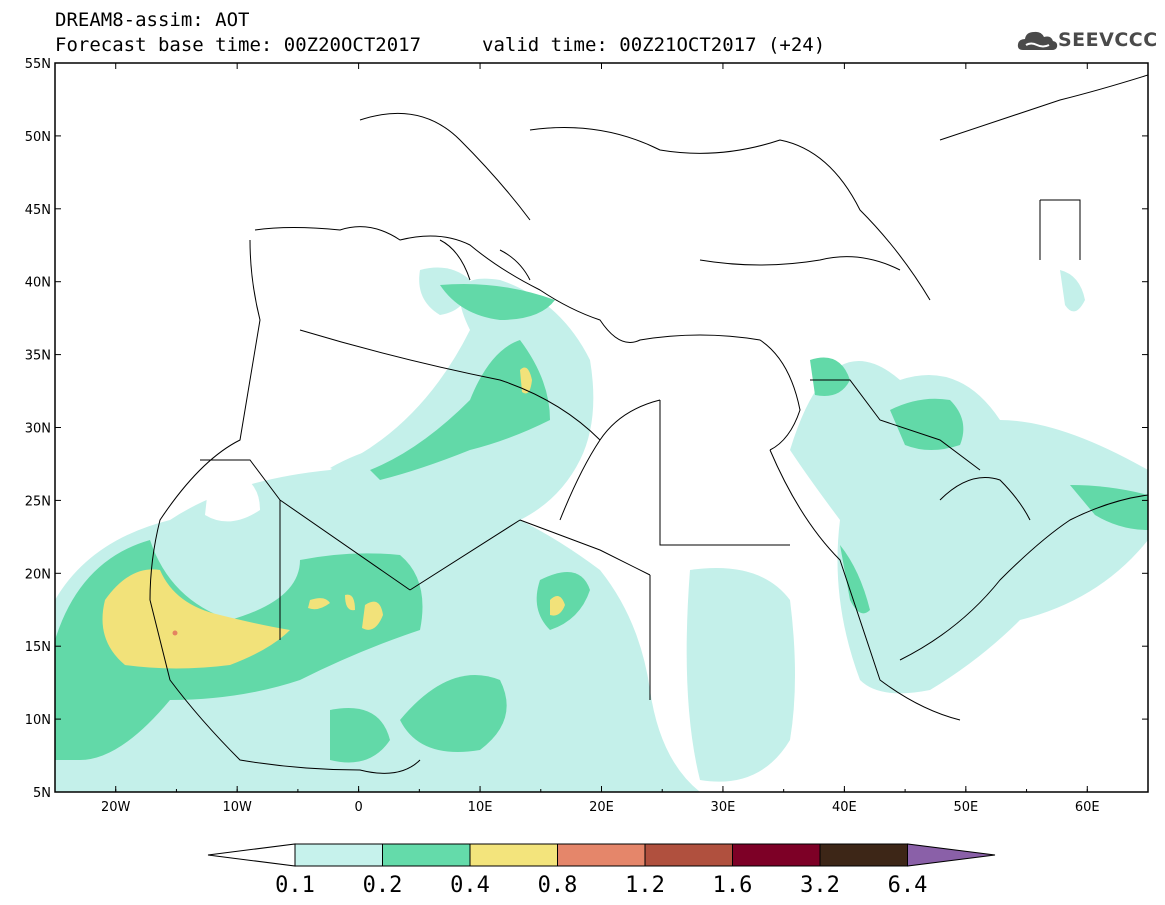 The image size is (1165, 905). What do you see at coordinates (38, 64) in the screenshot?
I see `lat-label: 55N` at bounding box center [38, 64].